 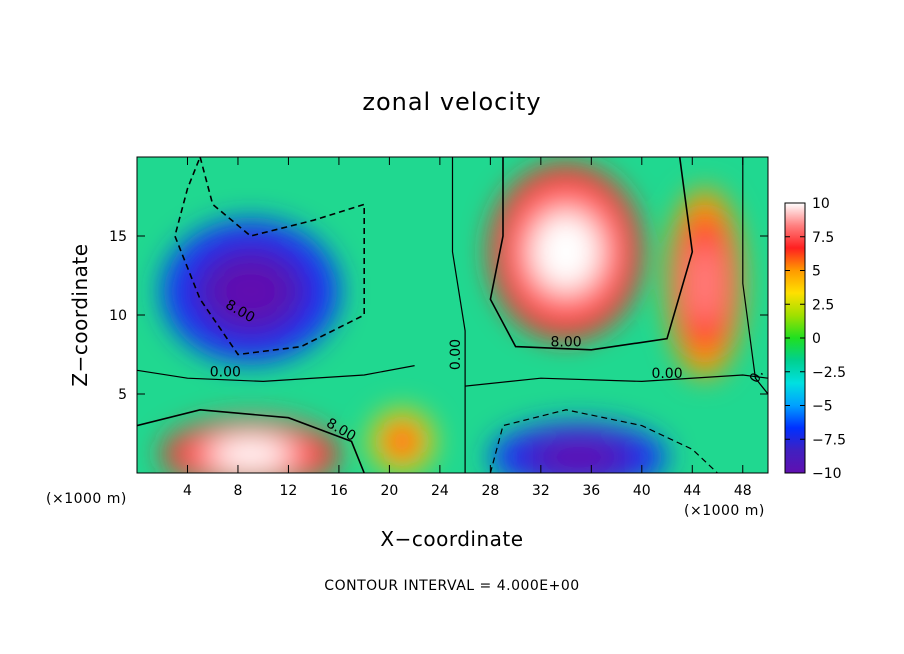 I want to click on y-axis-label: Z−coordinate, so click(x=80, y=315).